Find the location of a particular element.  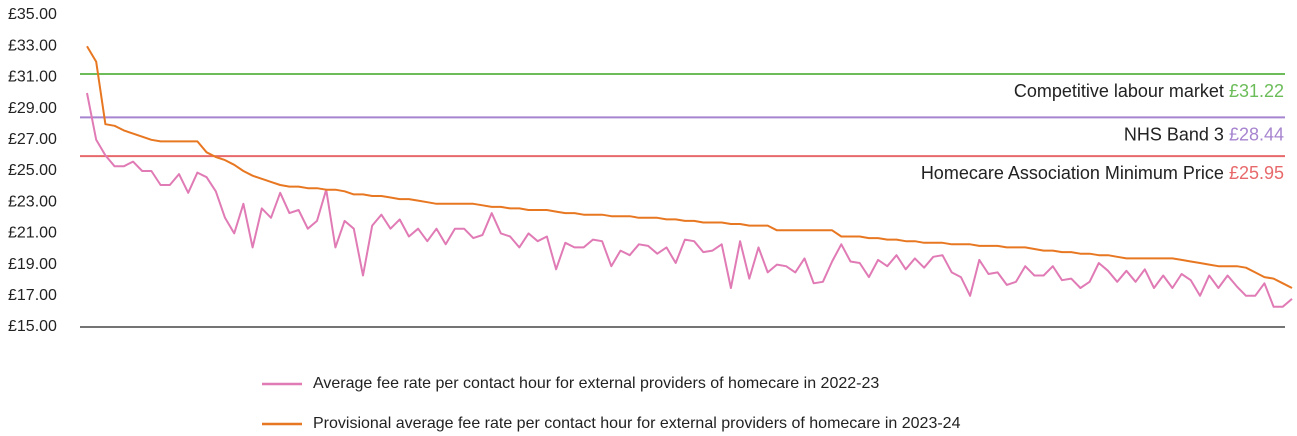

reference-label: Competitive labour market £31.22 is located at coordinates (1149, 91).